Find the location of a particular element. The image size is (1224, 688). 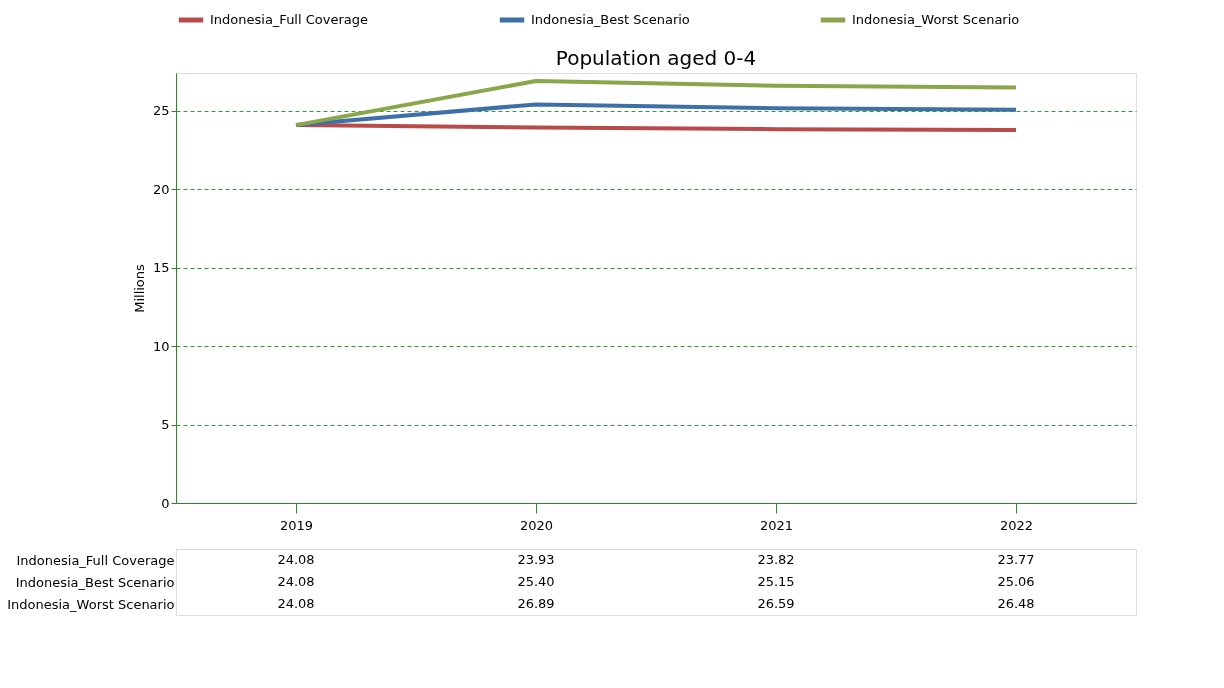

y-tick-label: 20 is located at coordinates (161, 189).